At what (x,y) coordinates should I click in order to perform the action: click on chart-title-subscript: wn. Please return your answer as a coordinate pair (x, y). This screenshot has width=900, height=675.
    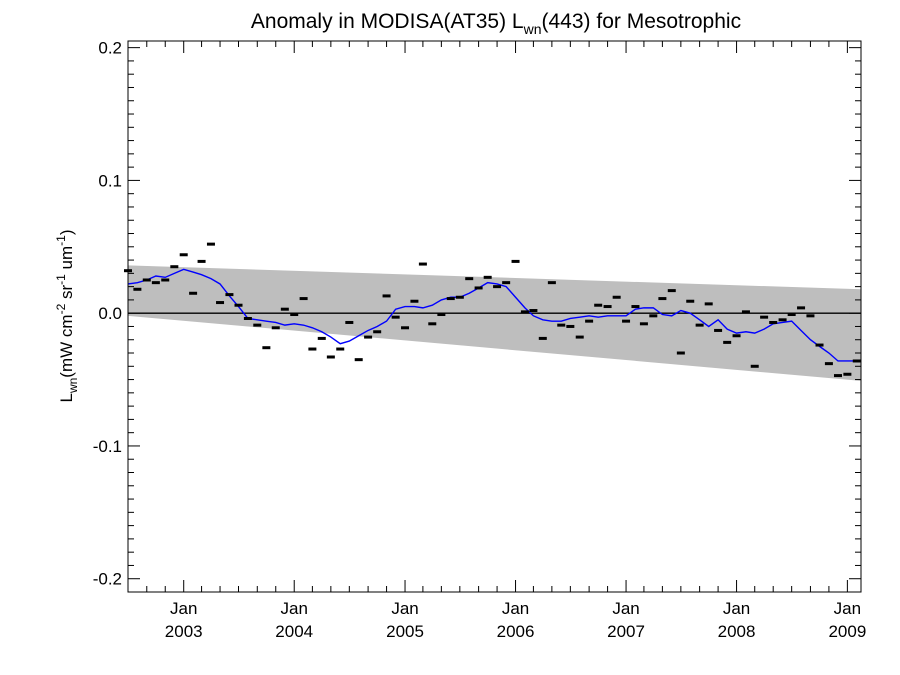
    Looking at the image, I should click on (532, 29).